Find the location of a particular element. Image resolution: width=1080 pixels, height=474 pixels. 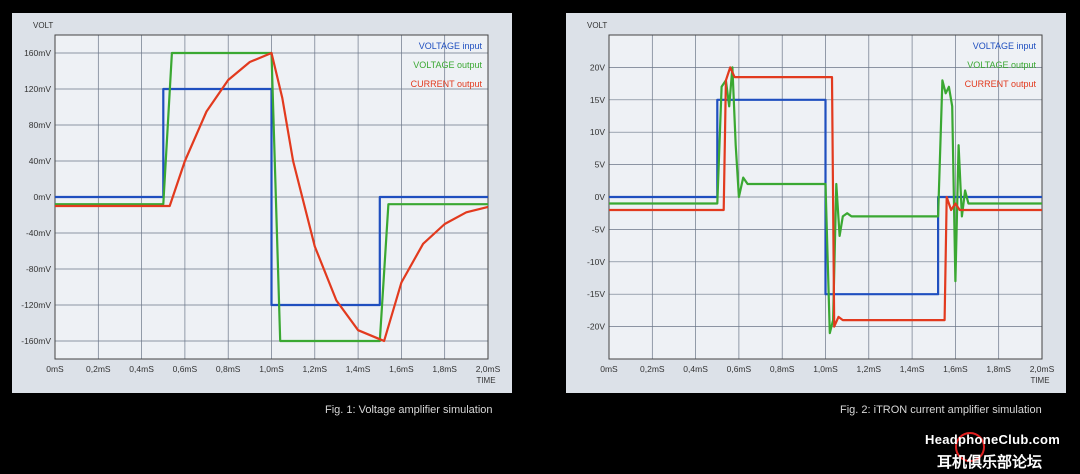

y-tick-label: 40mV is located at coordinates (40, 161).